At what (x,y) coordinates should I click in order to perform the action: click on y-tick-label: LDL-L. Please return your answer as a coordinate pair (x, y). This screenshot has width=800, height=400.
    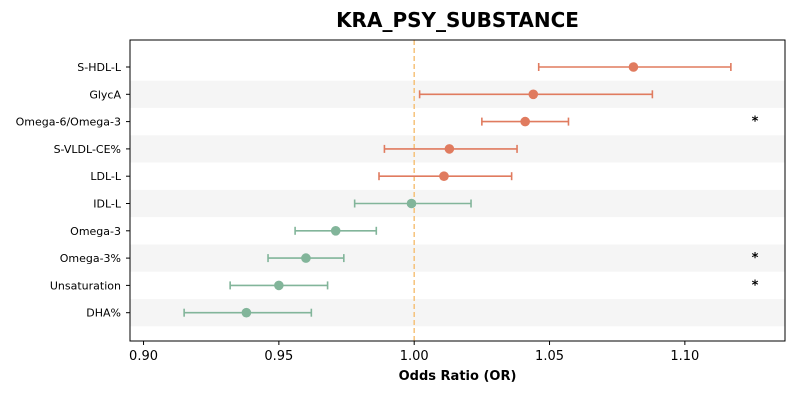
    Looking at the image, I should click on (106, 176).